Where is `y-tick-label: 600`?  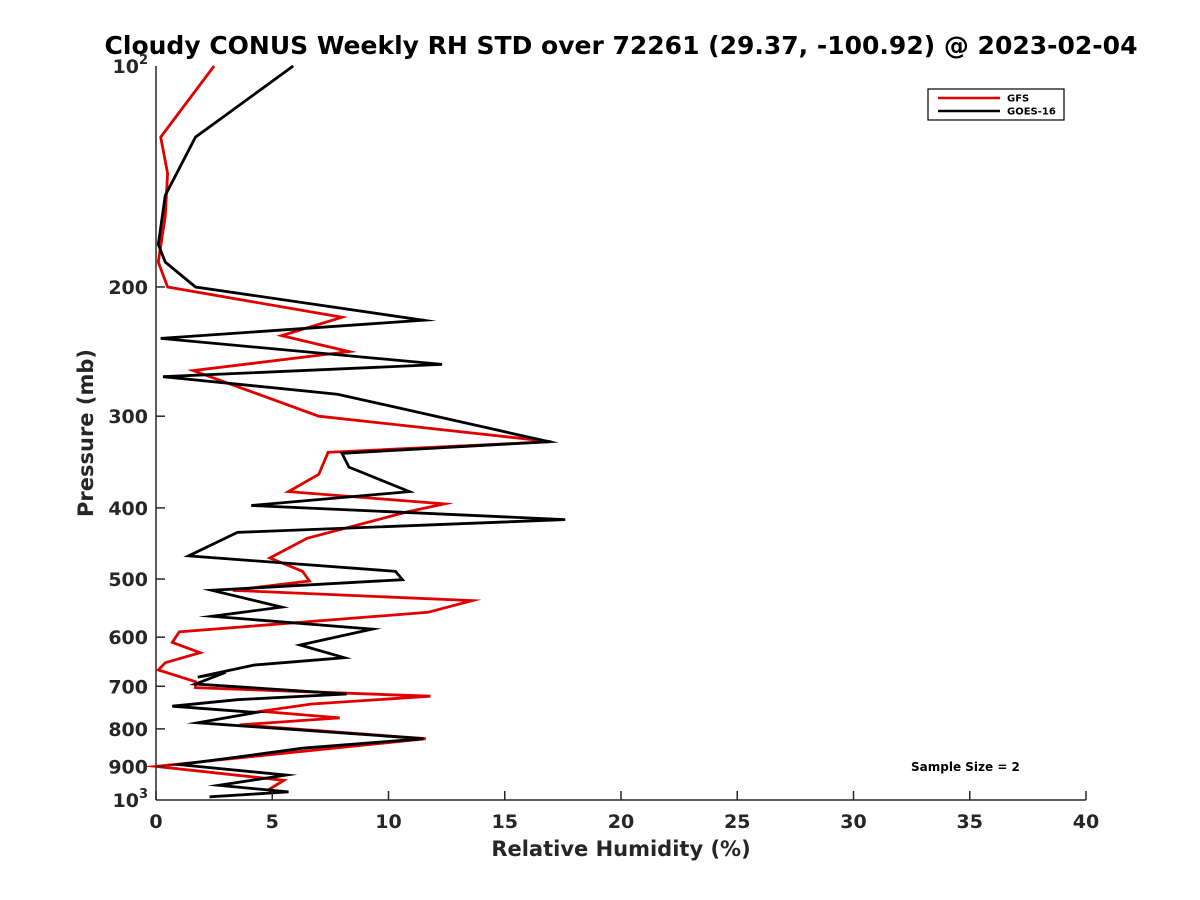
y-tick-label: 600 is located at coordinates (128, 638).